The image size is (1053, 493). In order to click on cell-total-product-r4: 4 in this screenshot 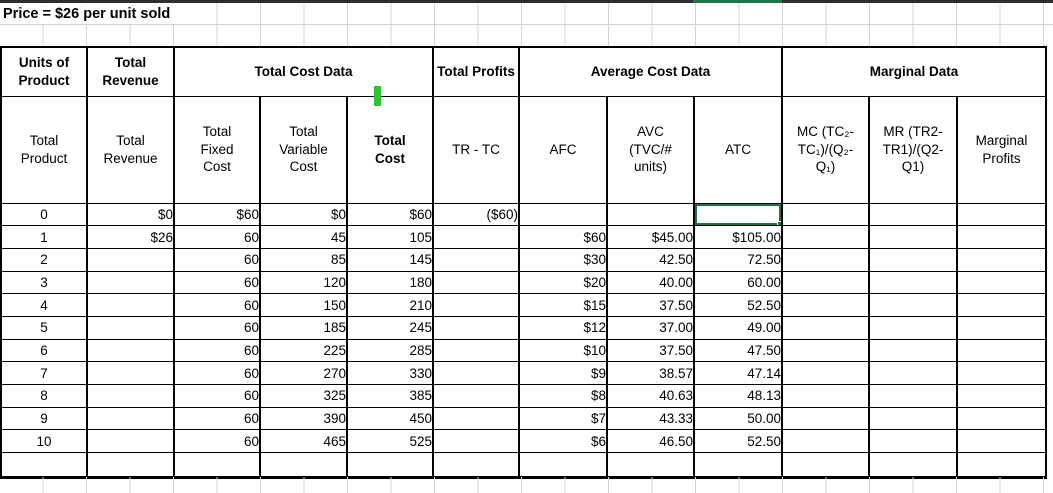, I will do `click(44, 305)`.